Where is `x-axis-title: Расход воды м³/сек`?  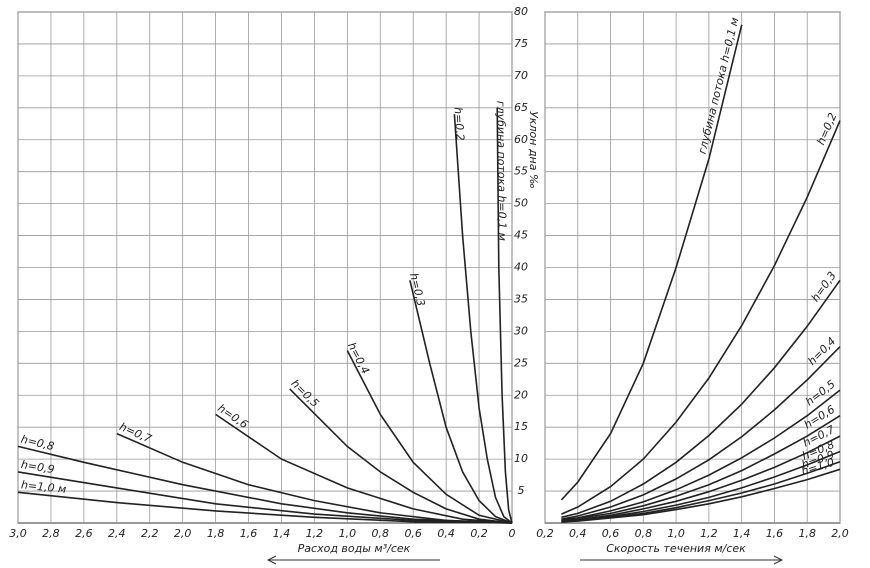
x-axis-title: Расход воды м³/сек is located at coordinates (354, 548).